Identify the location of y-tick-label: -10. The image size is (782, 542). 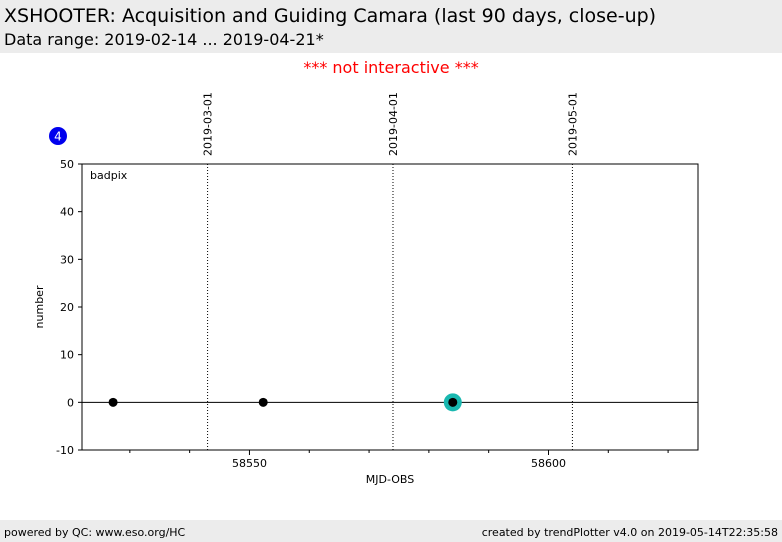
(65, 450).